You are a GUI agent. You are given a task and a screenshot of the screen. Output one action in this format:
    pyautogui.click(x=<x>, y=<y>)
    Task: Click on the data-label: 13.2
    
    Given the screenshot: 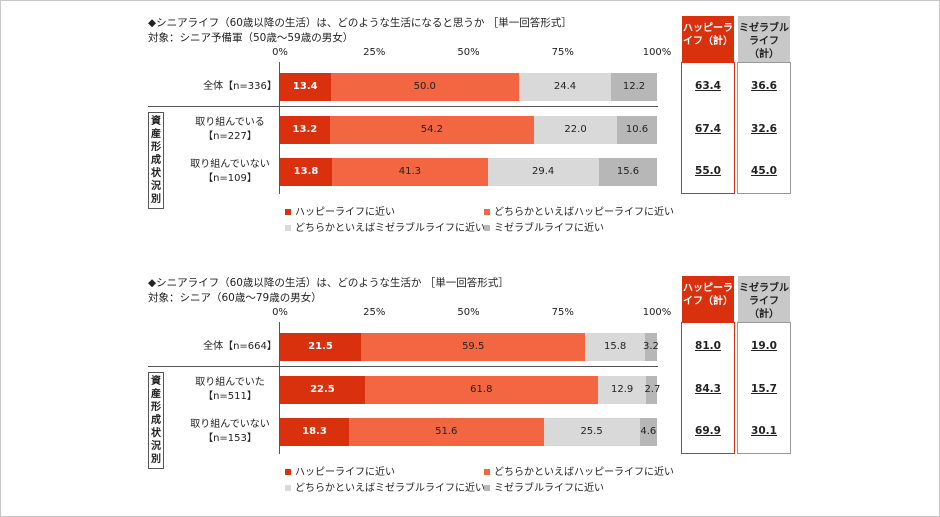 What is the action you would take?
    pyautogui.click(x=305, y=129)
    